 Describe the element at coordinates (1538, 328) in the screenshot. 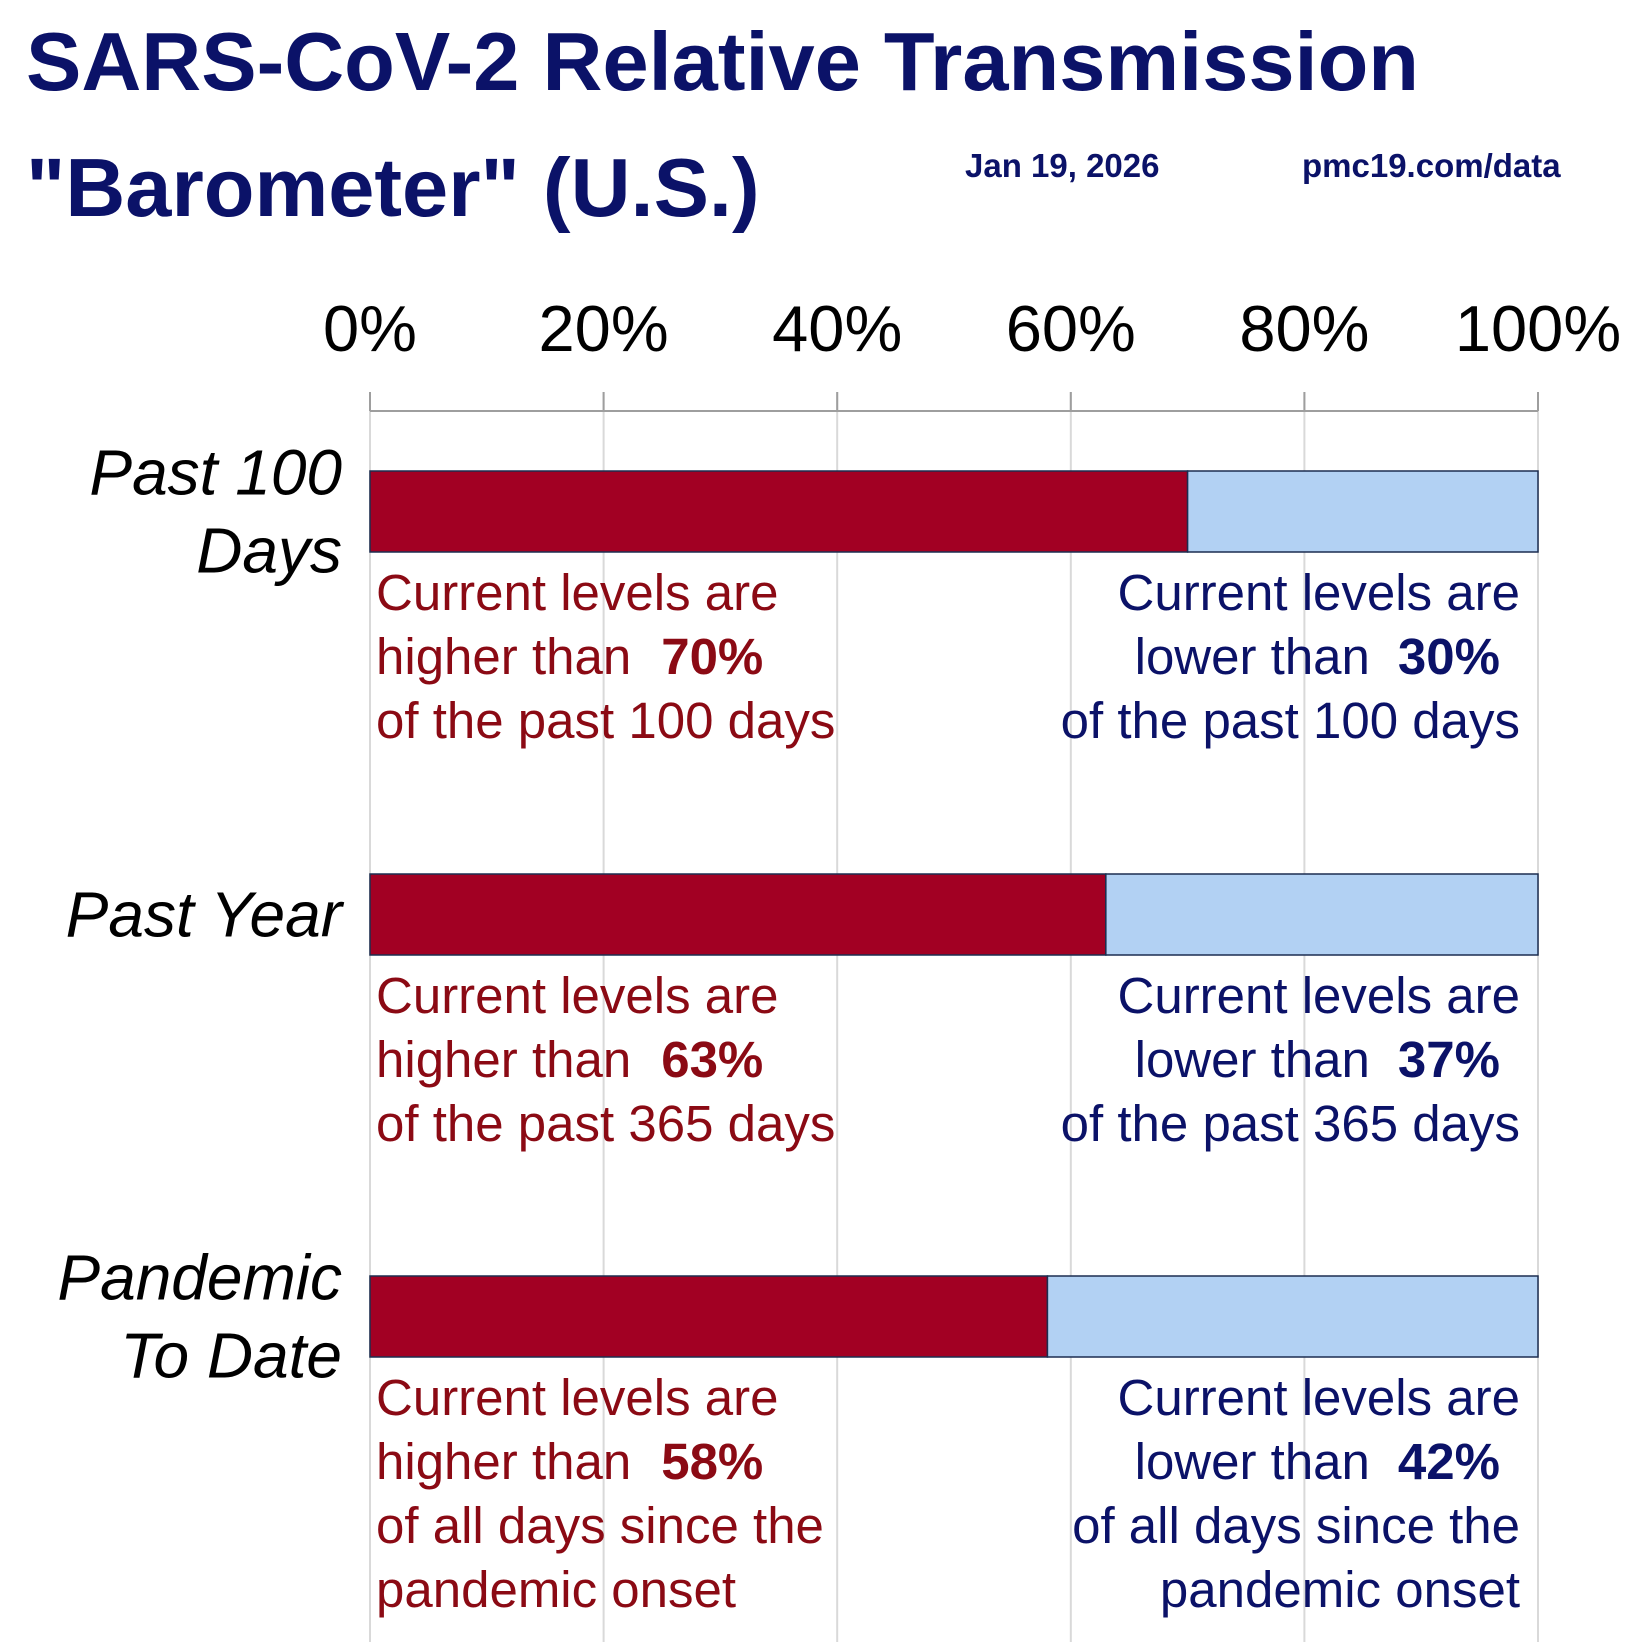

I see `x-tick-label: 100%` at that location.